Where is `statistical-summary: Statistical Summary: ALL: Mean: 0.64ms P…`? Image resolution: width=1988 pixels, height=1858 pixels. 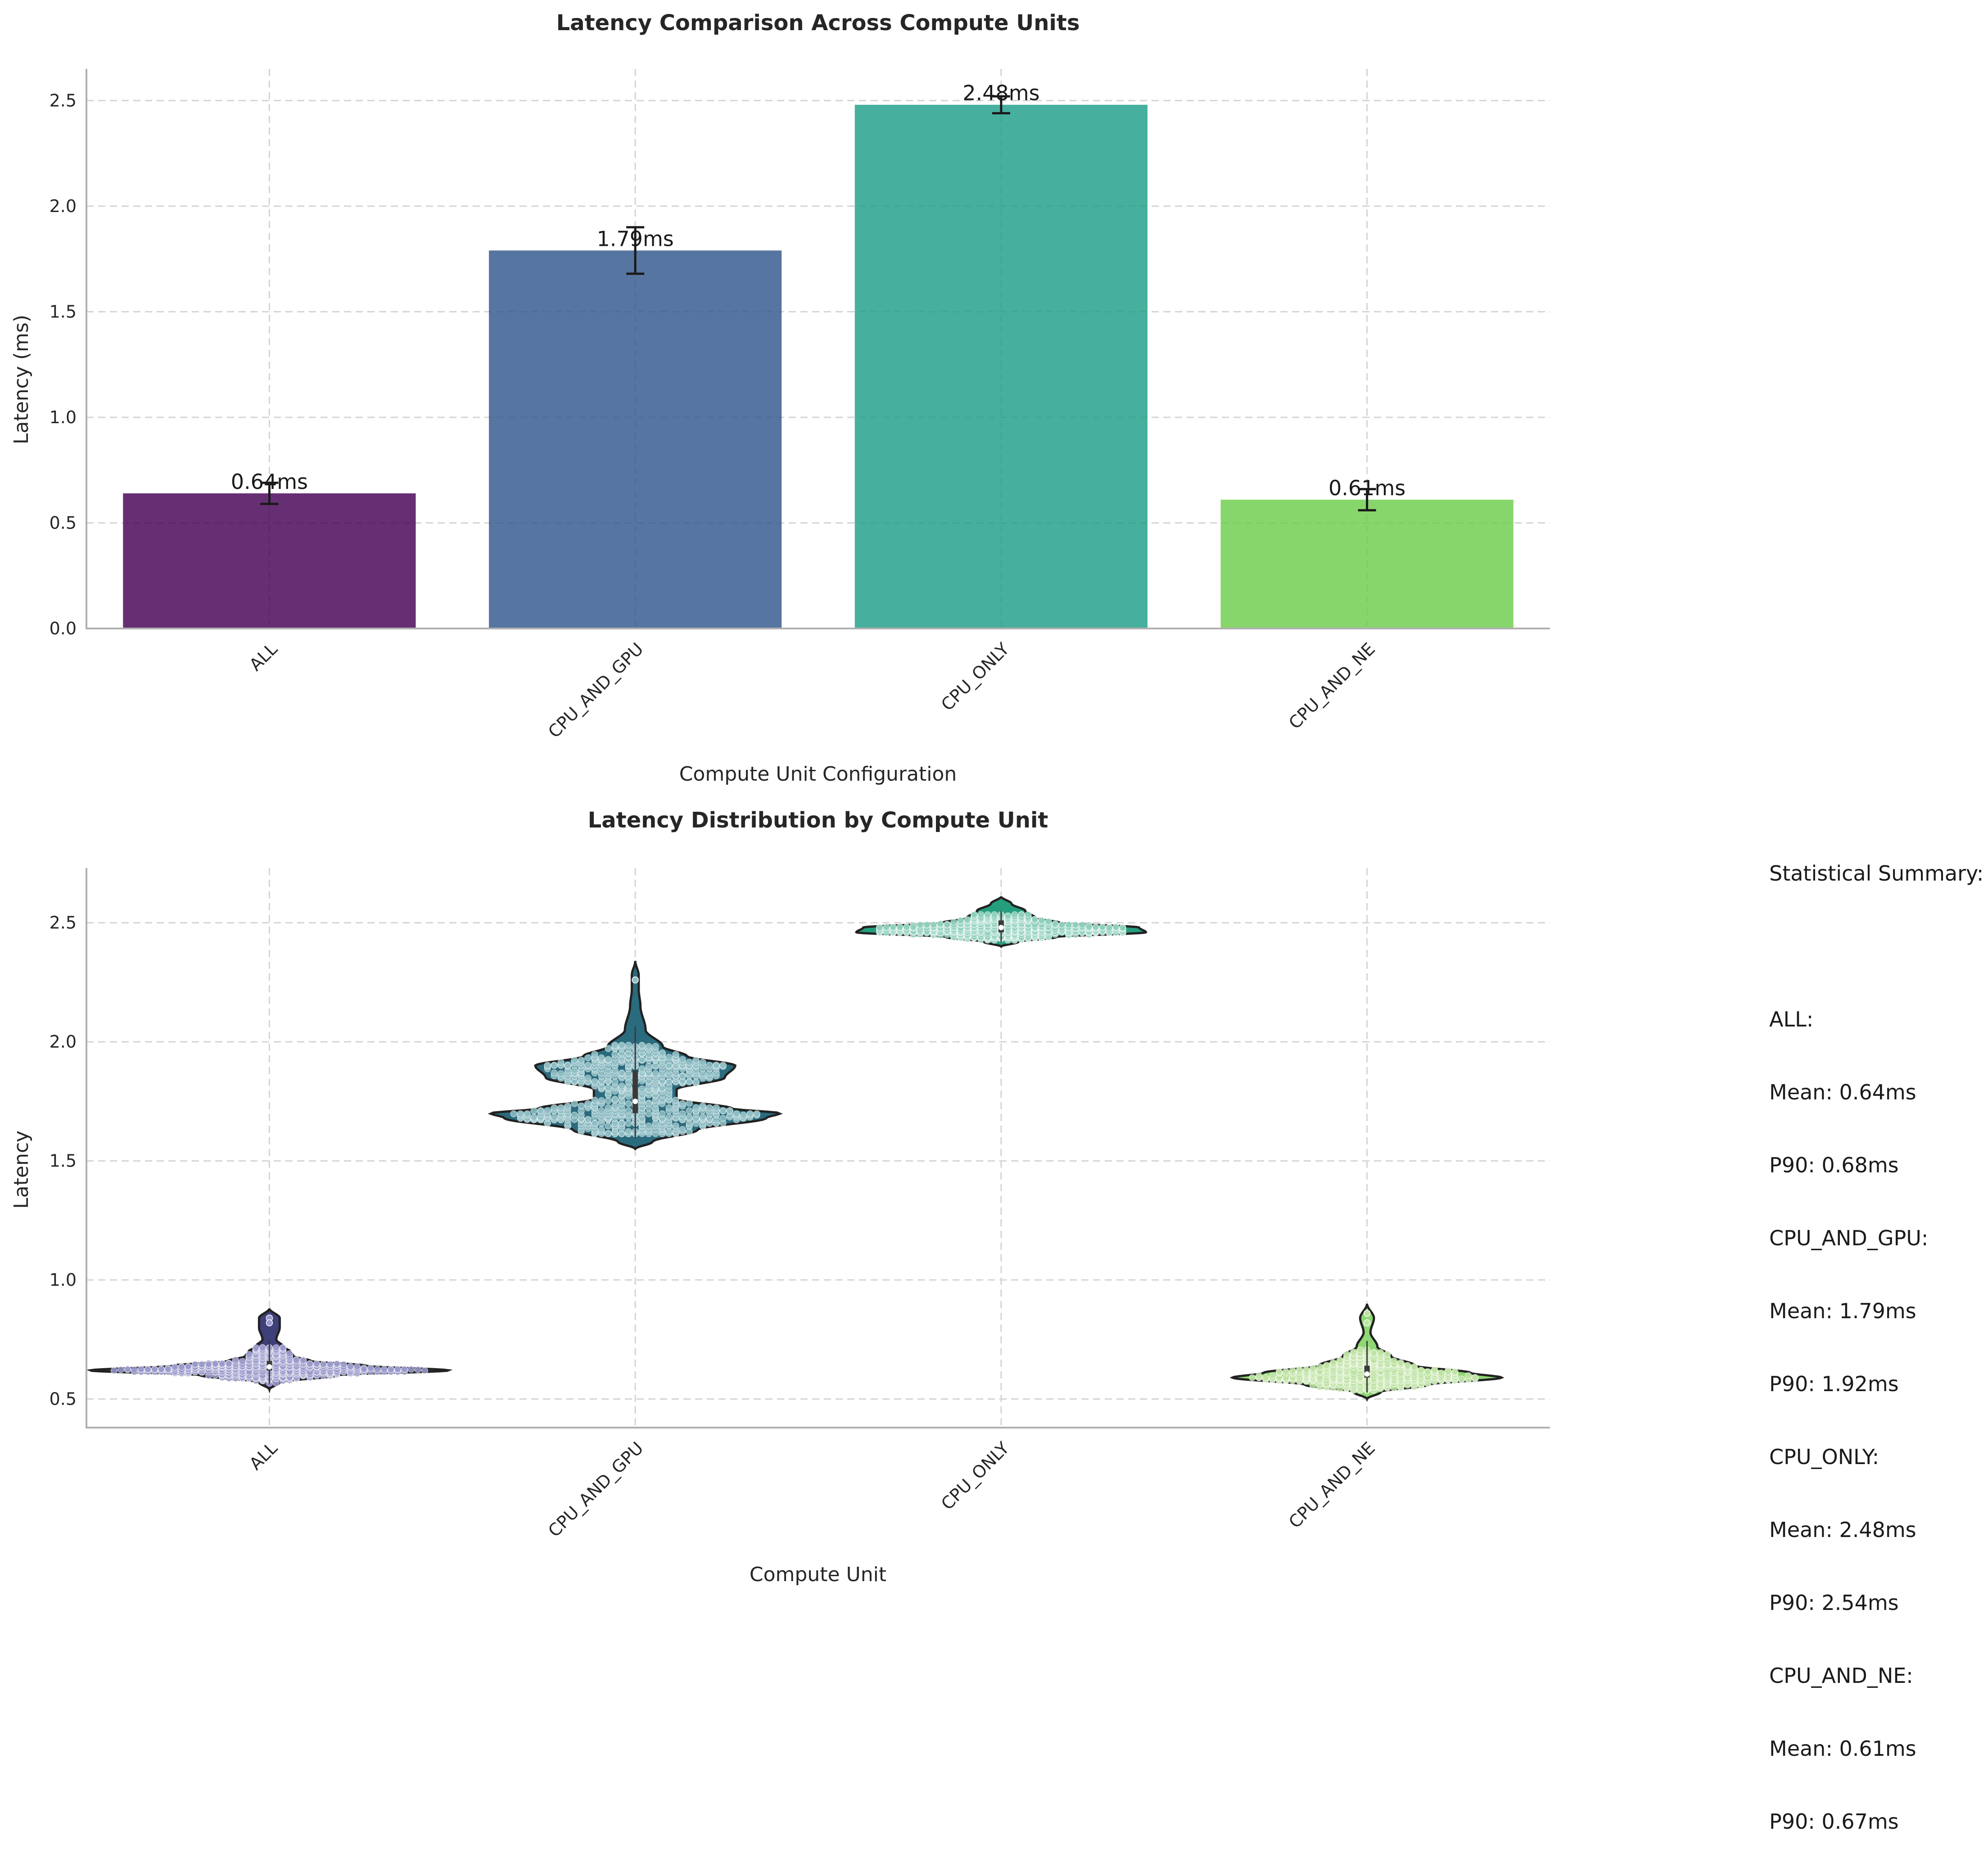
statistical-summary: Statistical Summary: ALL: Mean: 0.64ms P… is located at coordinates (1876, 1335).